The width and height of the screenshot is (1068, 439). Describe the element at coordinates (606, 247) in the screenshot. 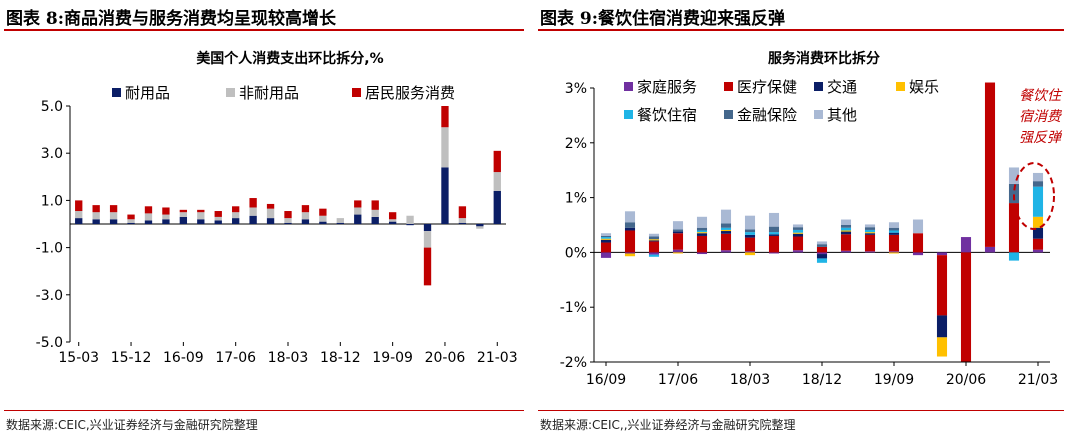

I see `bar-segment-1-16/09` at that location.